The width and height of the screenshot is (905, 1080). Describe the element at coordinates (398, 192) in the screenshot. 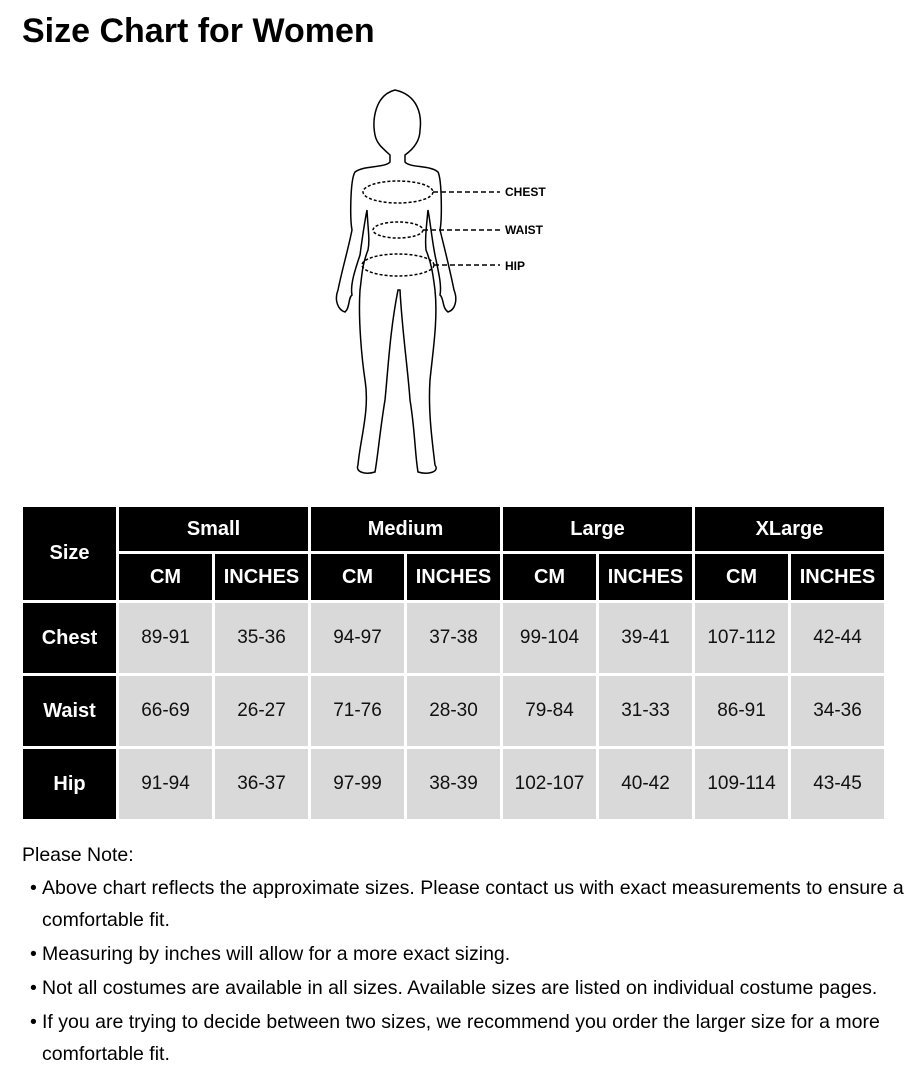

I see `chest-line` at that location.